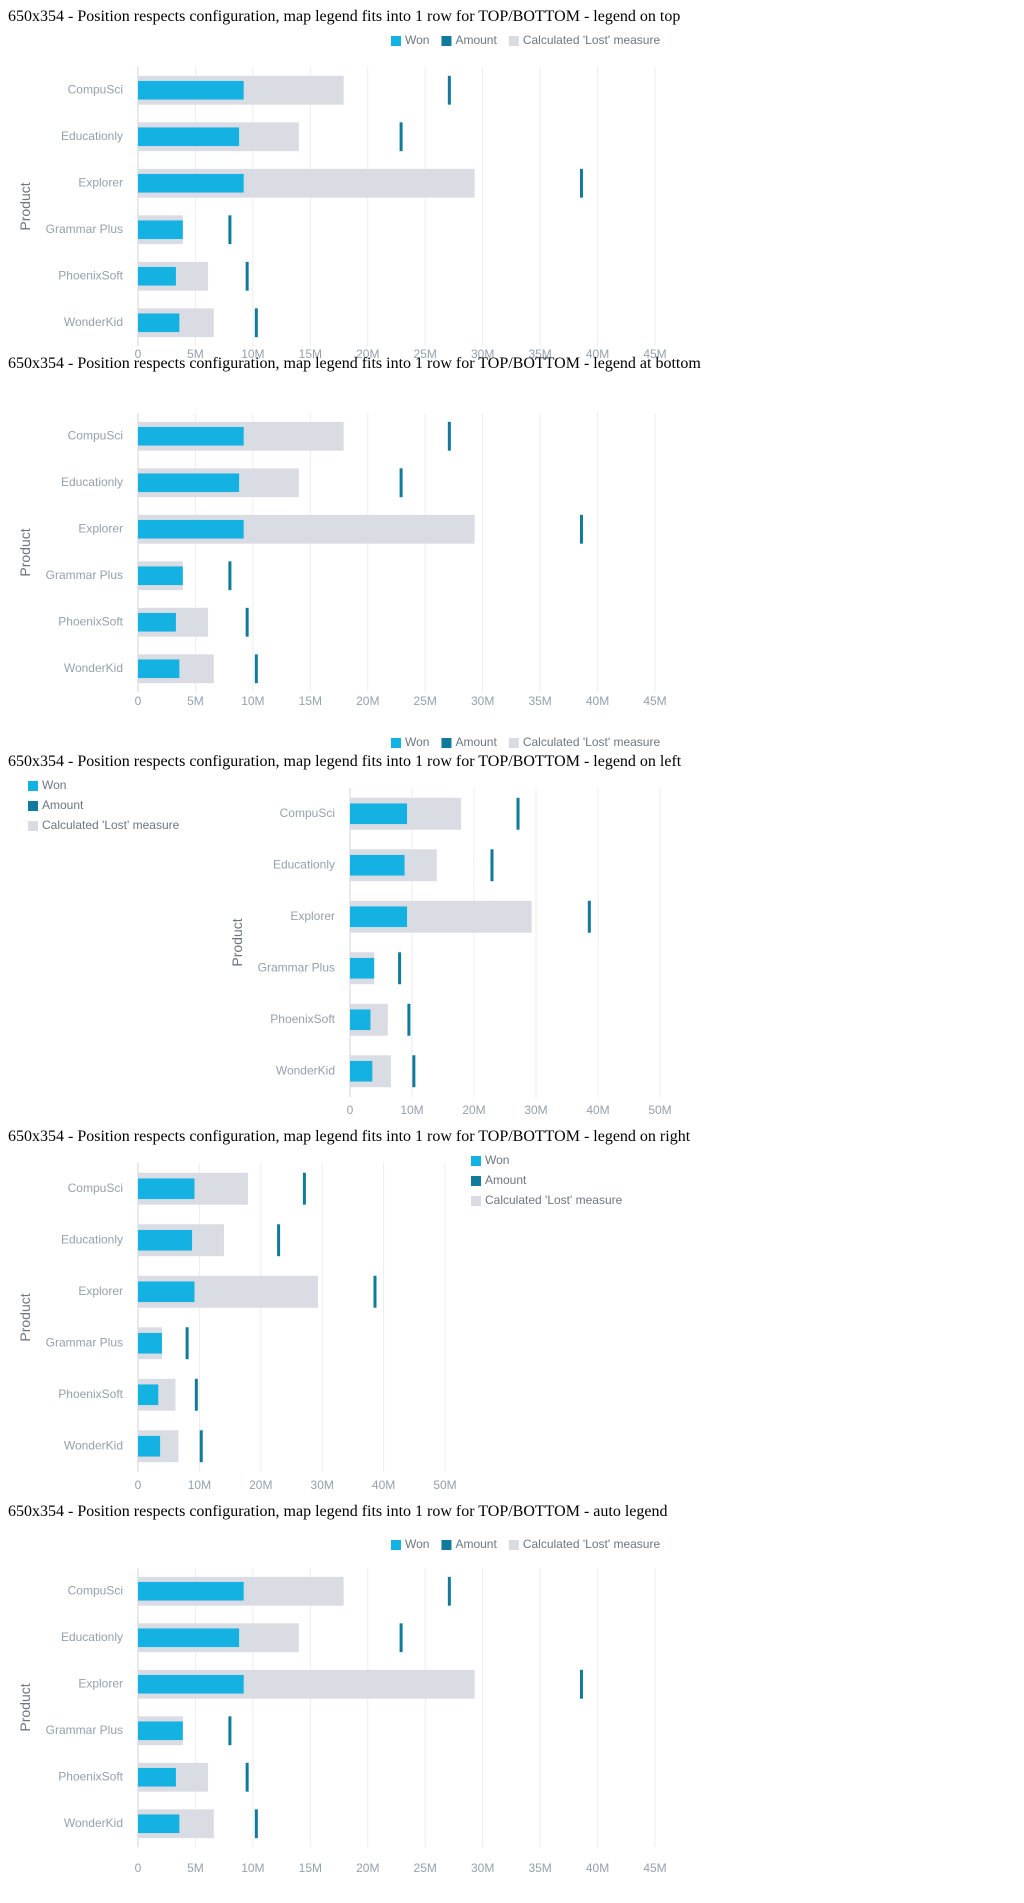 The image size is (1024, 1903). Describe the element at coordinates (93, 322) in the screenshot. I see `y-tick-label: WonderKid` at that location.